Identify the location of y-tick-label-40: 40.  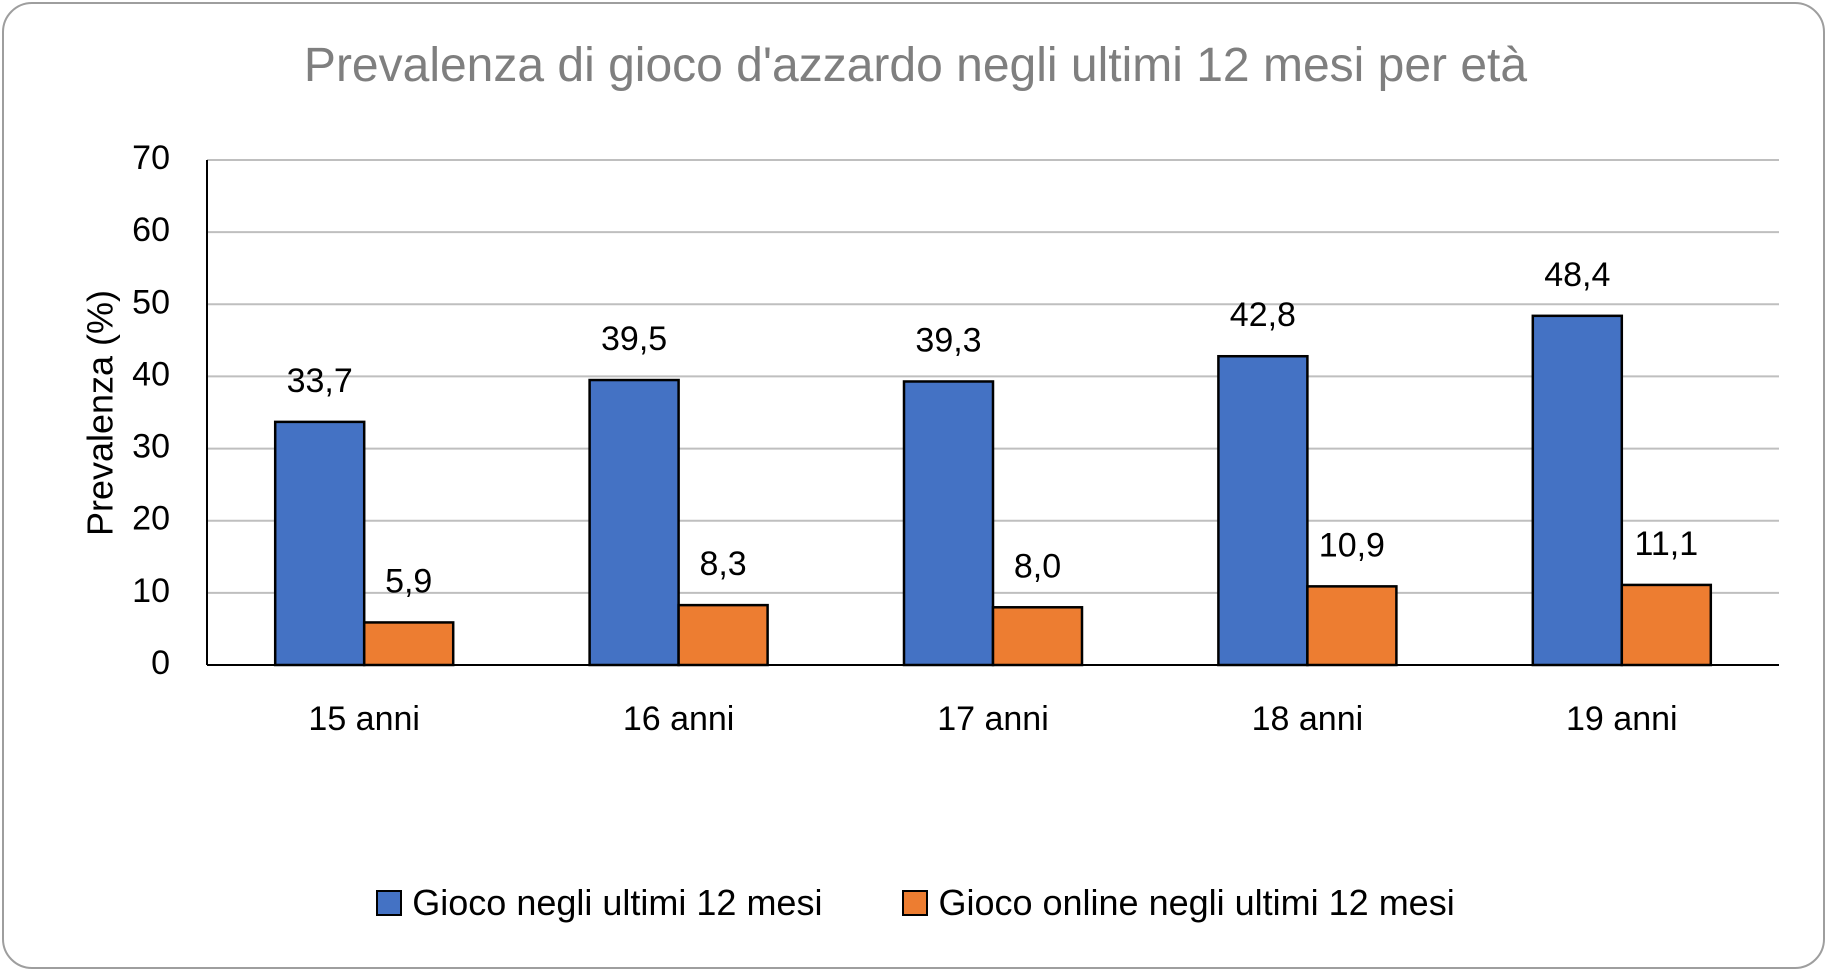
(151, 374).